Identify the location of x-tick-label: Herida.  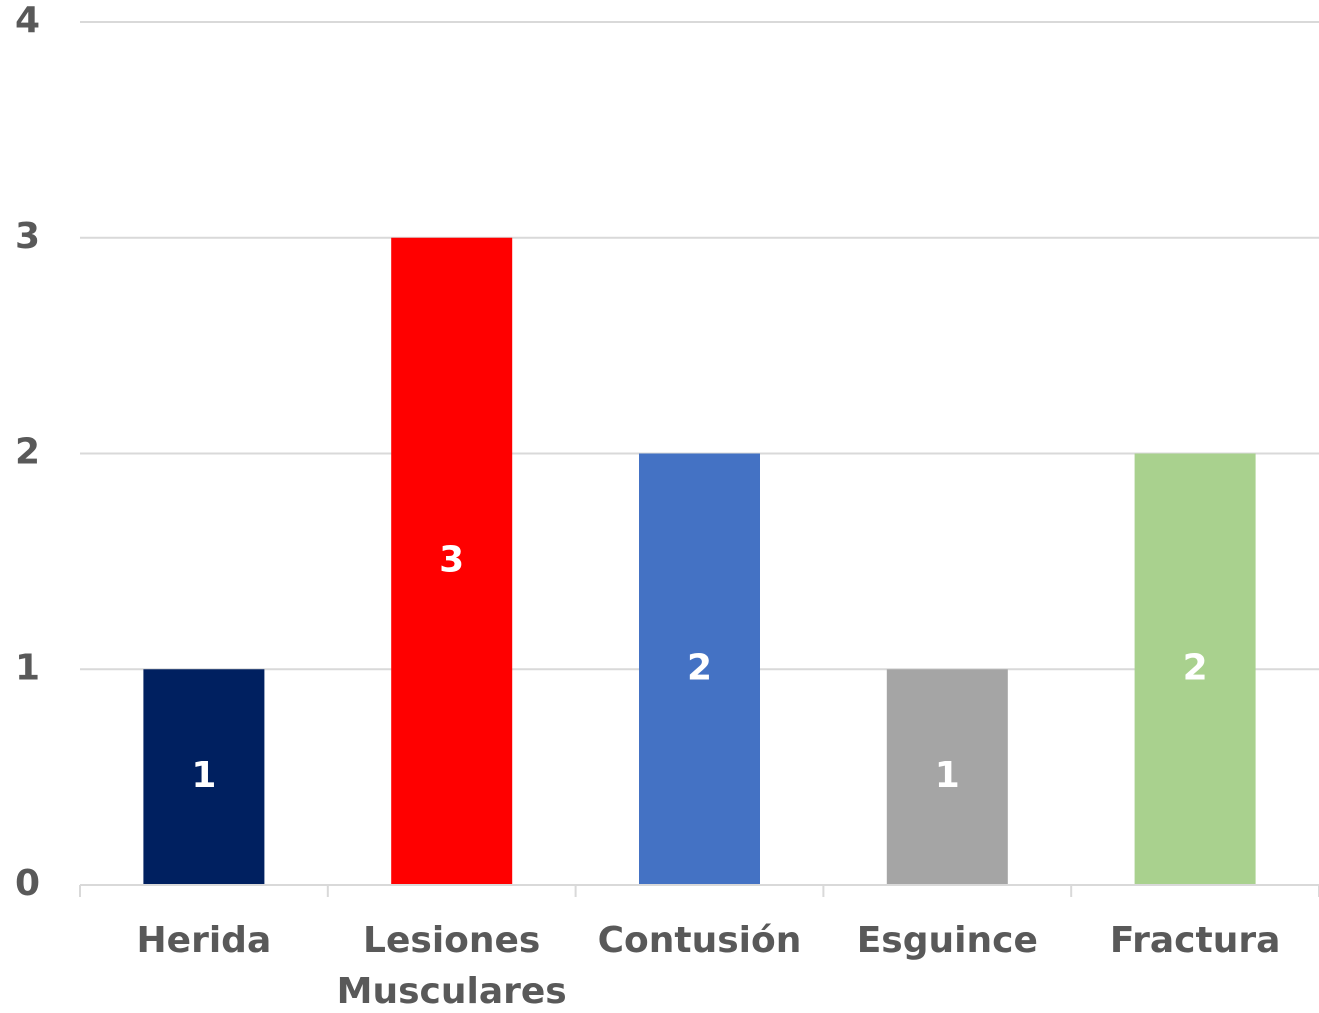
(204, 940).